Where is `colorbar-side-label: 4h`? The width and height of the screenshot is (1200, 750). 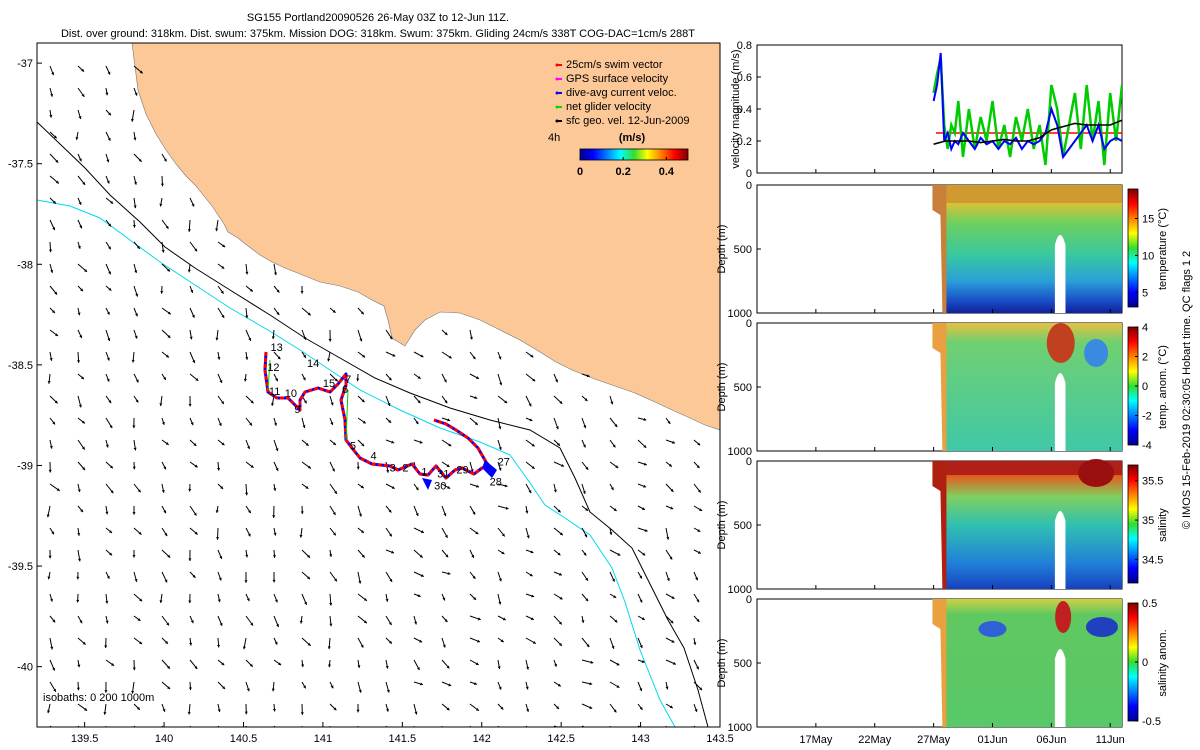
colorbar-side-label: 4h is located at coordinates (554, 138).